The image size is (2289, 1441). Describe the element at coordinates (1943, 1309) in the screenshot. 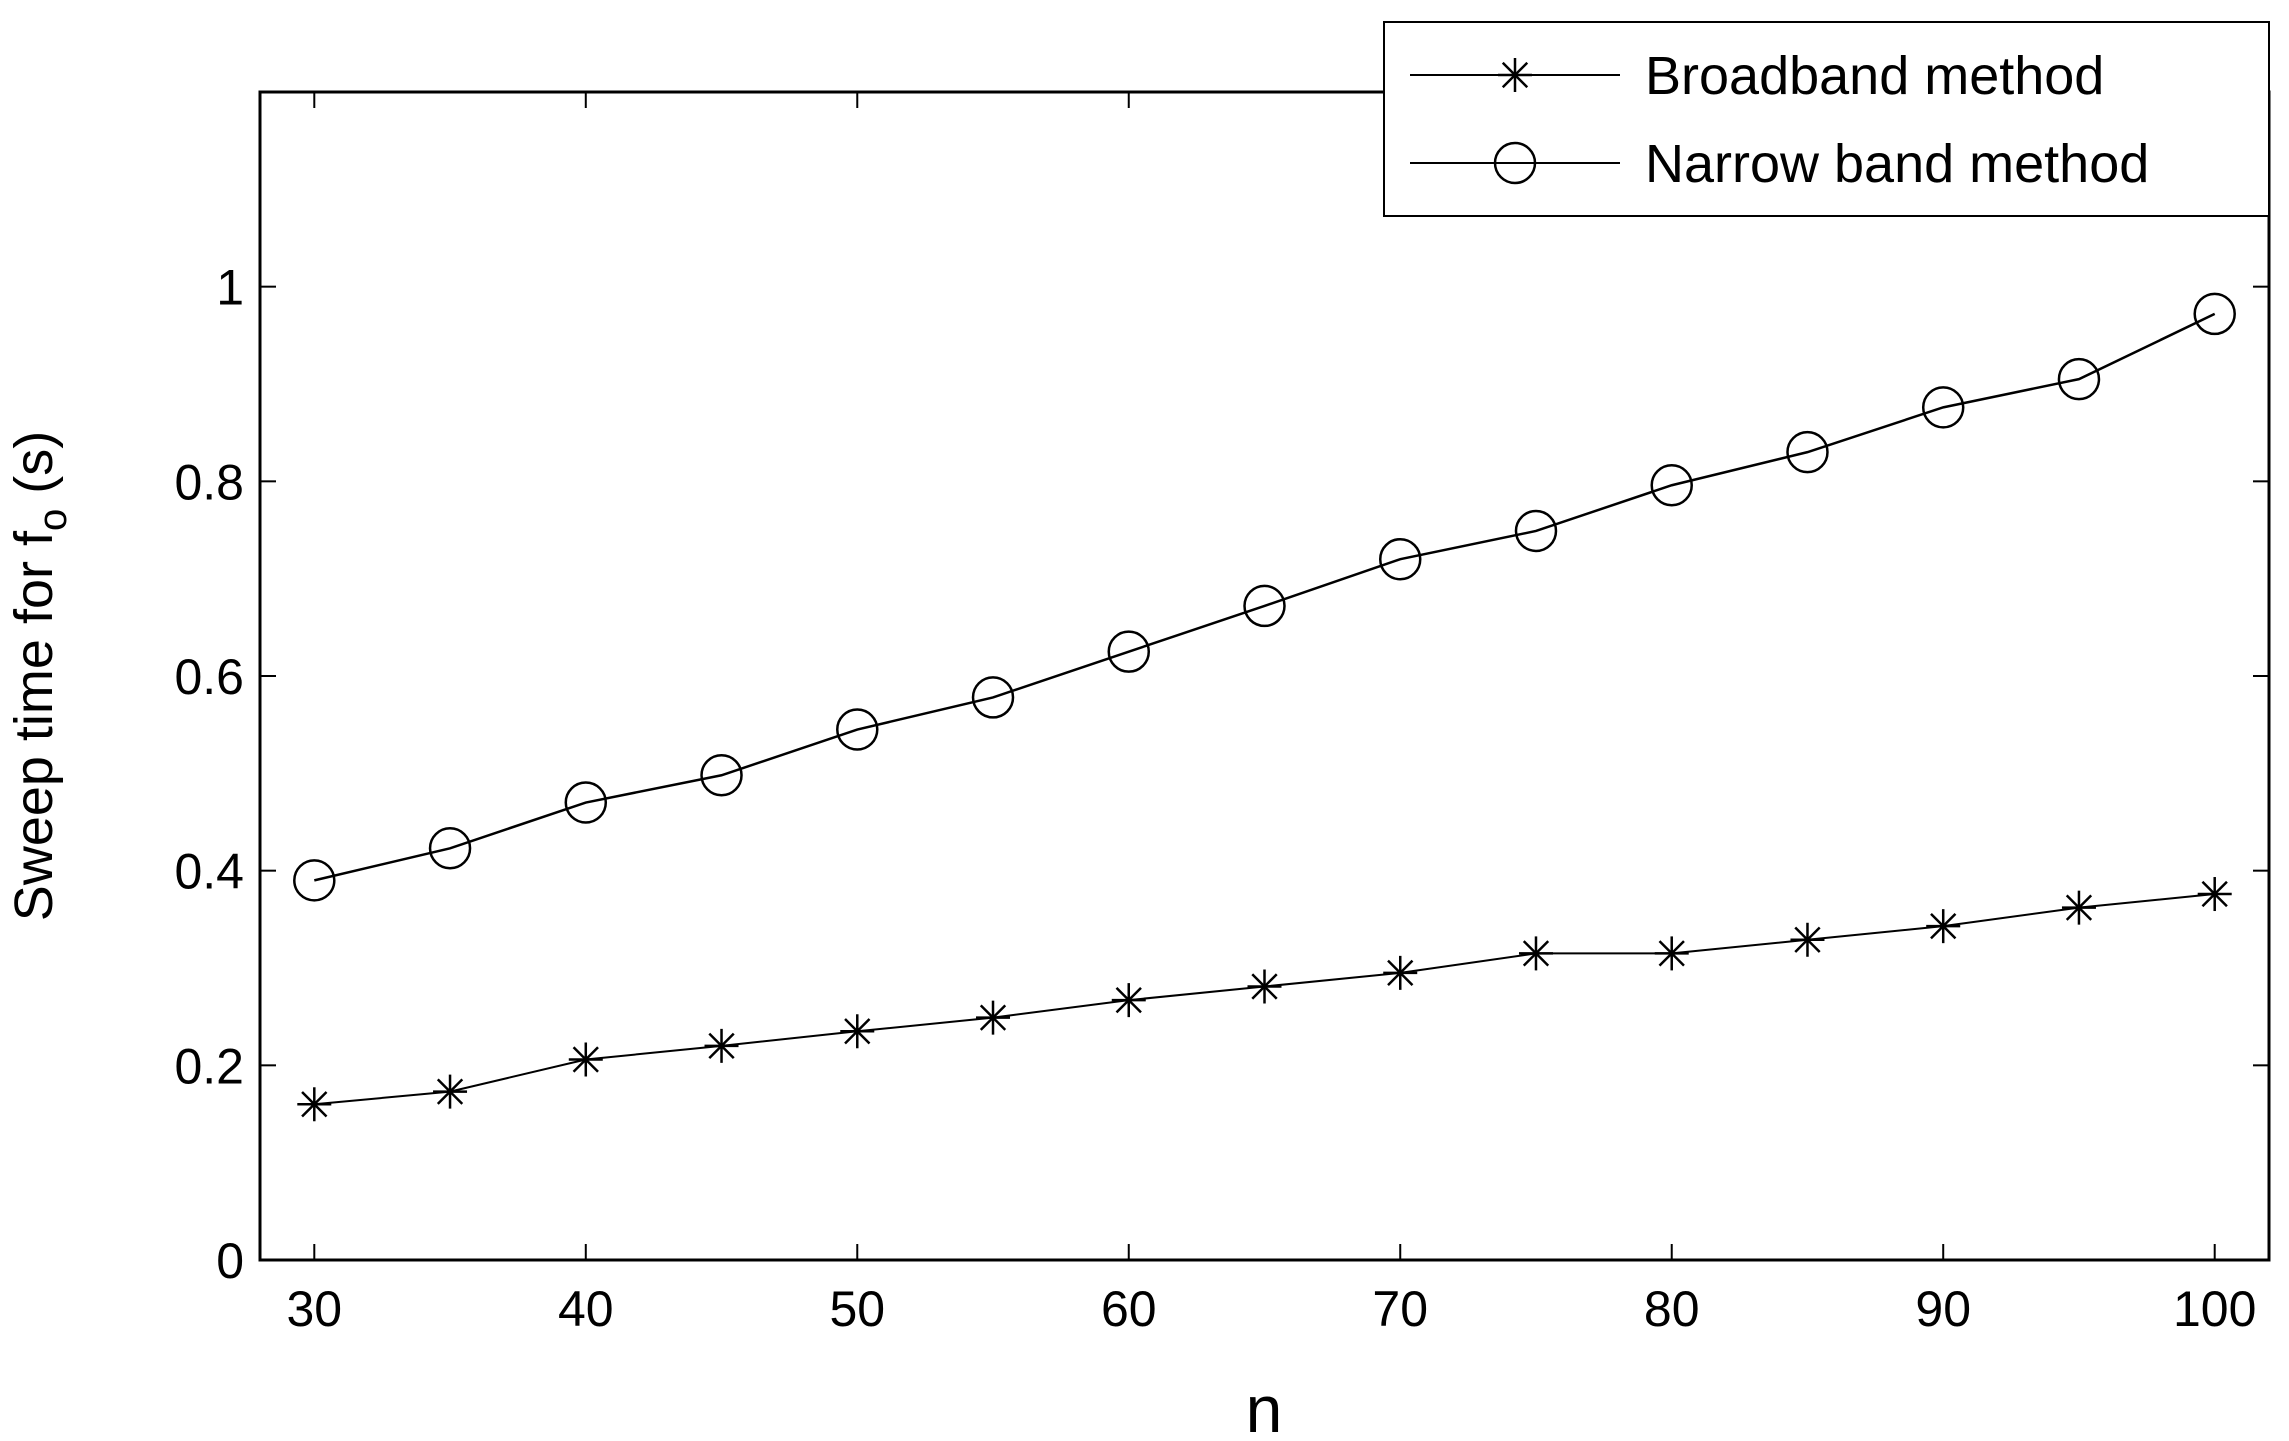

I see `x-tick-label: 90` at that location.